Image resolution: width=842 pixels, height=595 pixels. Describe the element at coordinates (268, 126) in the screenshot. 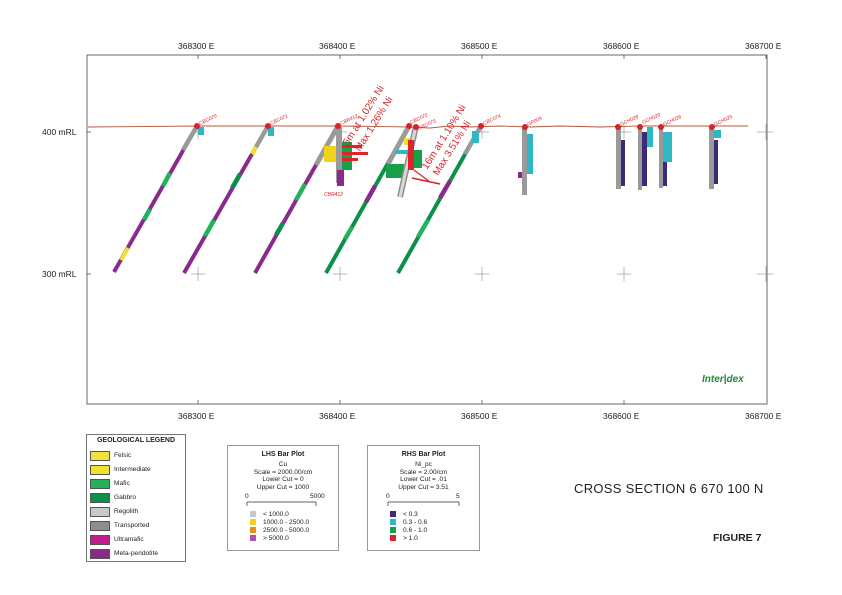

I see `collar-cbc071` at that location.